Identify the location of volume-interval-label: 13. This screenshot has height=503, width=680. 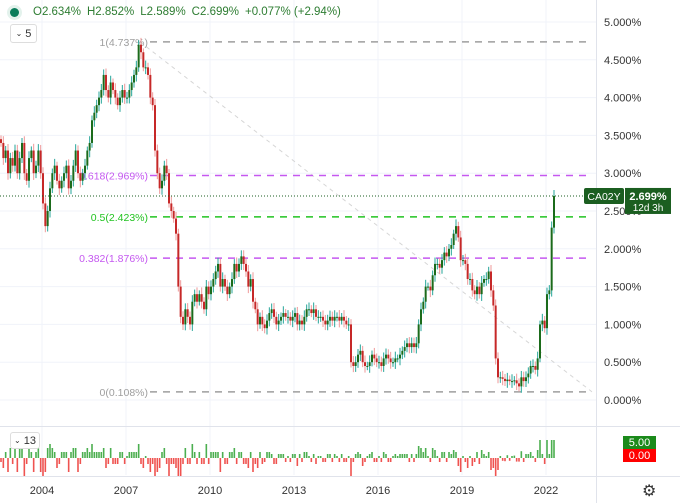
(29, 440).